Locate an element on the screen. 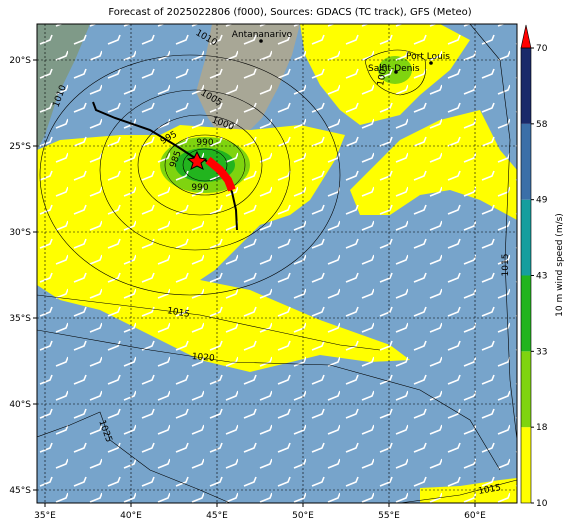 This screenshot has height=528, width=575. colorbar-tick-label: 43 is located at coordinates (541, 277).